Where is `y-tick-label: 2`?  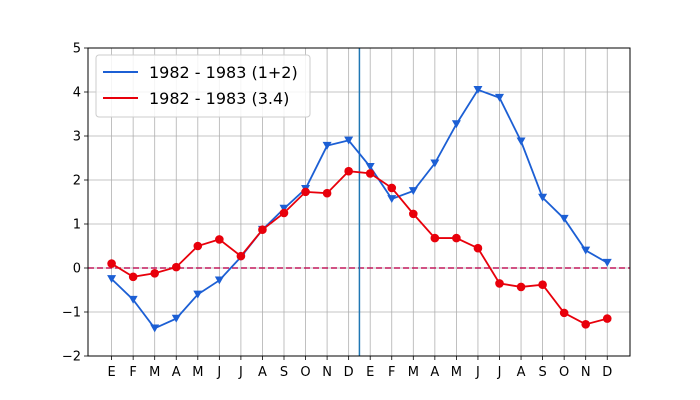 y-tick-label: 2 is located at coordinates (77, 181).